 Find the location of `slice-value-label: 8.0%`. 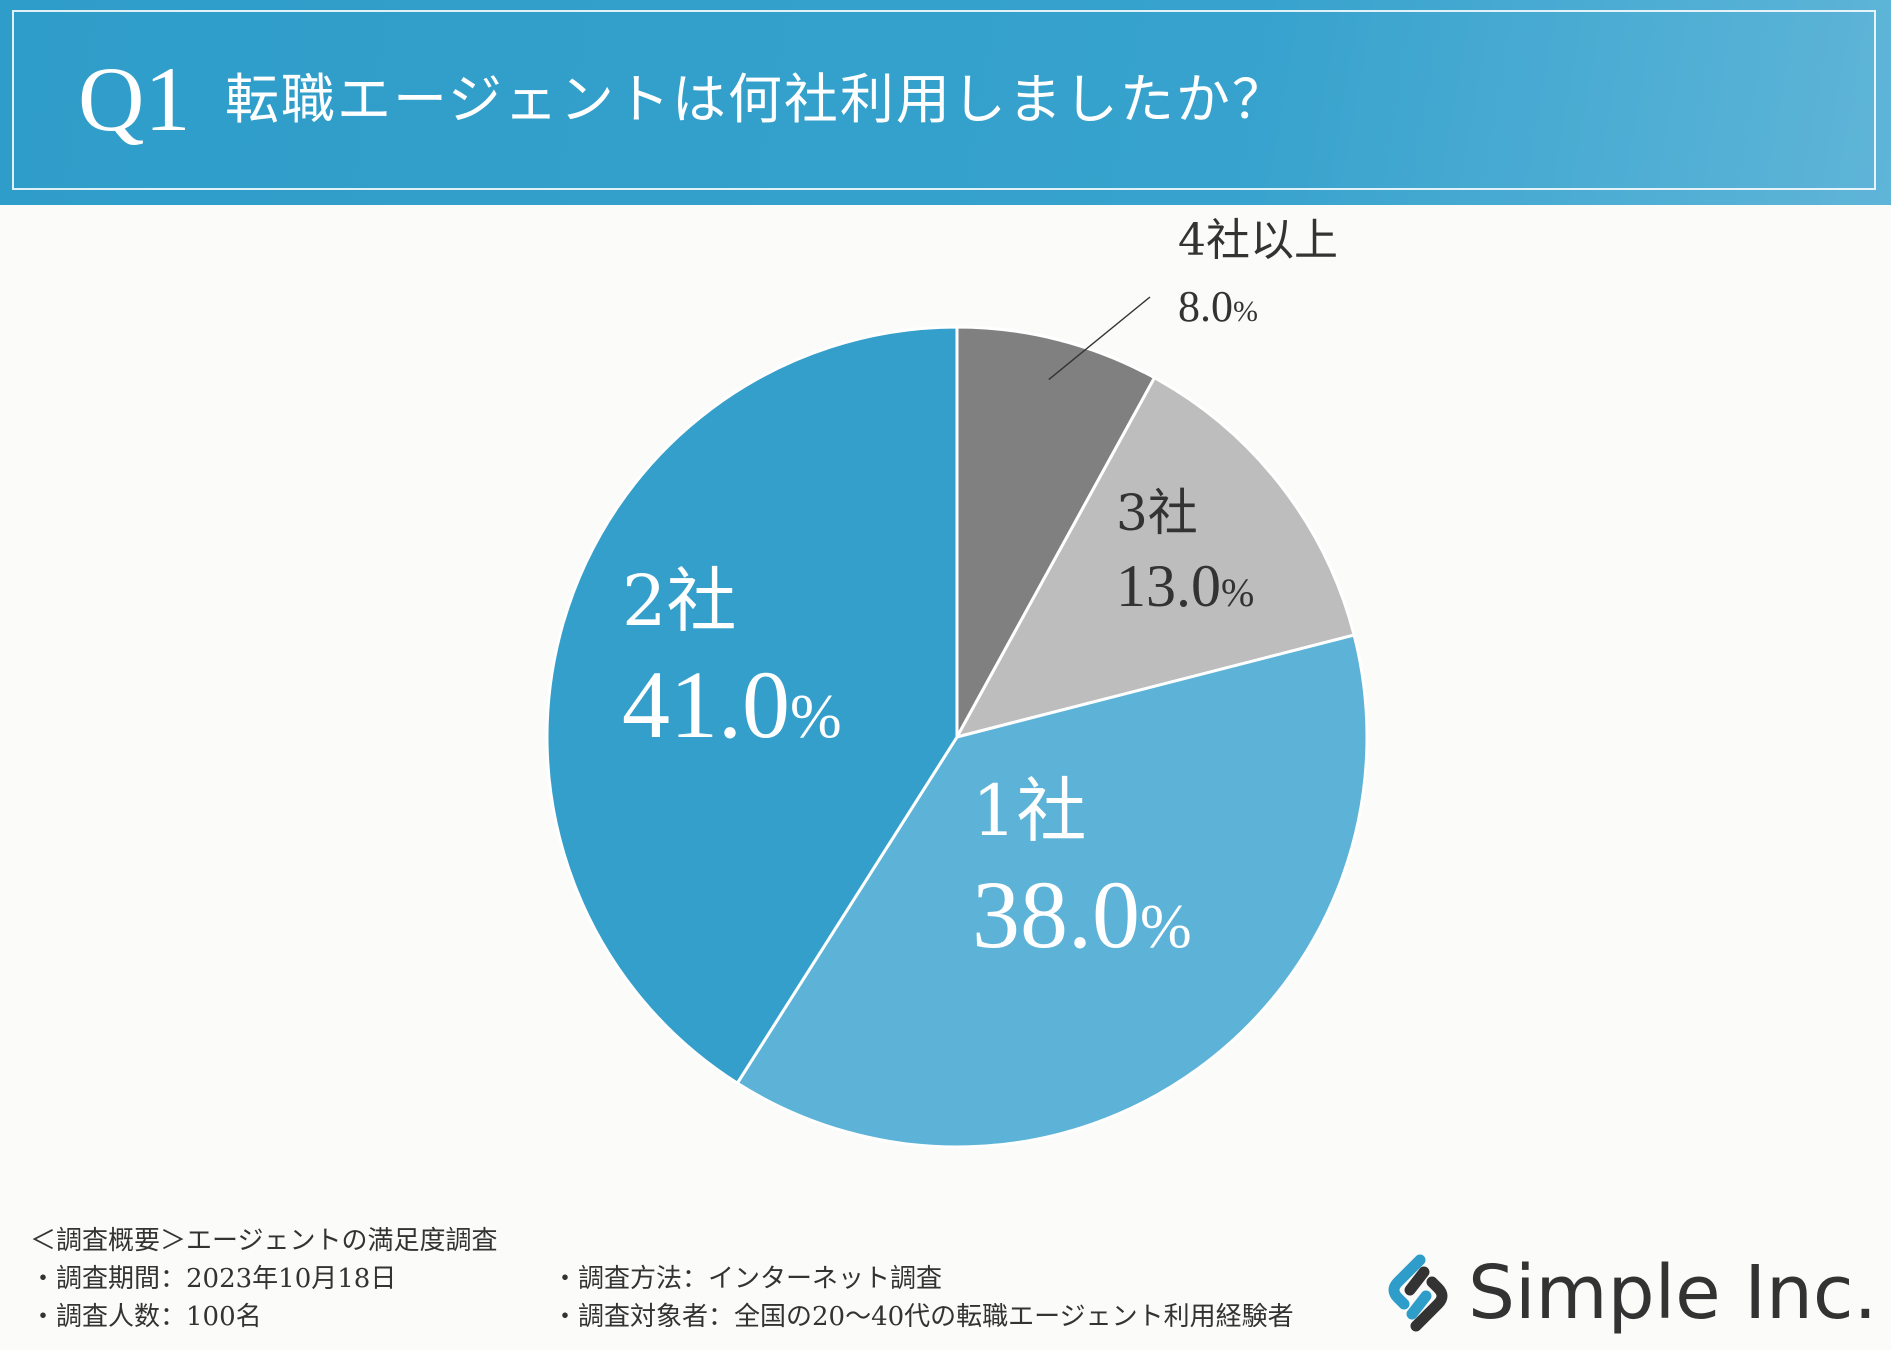

slice-value-label: 8.0% is located at coordinates (1218, 306).